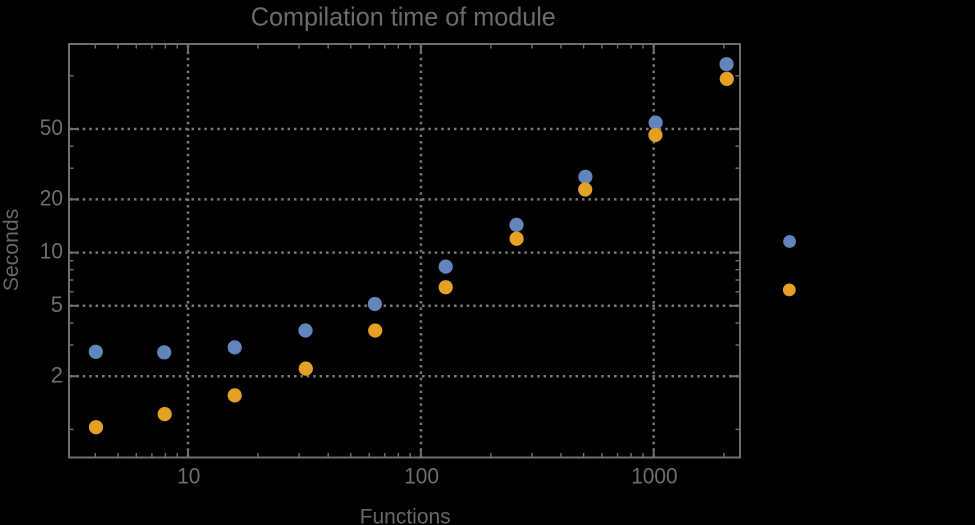  Describe the element at coordinates (57, 374) in the screenshot. I see `svg-text: 2` at that location.